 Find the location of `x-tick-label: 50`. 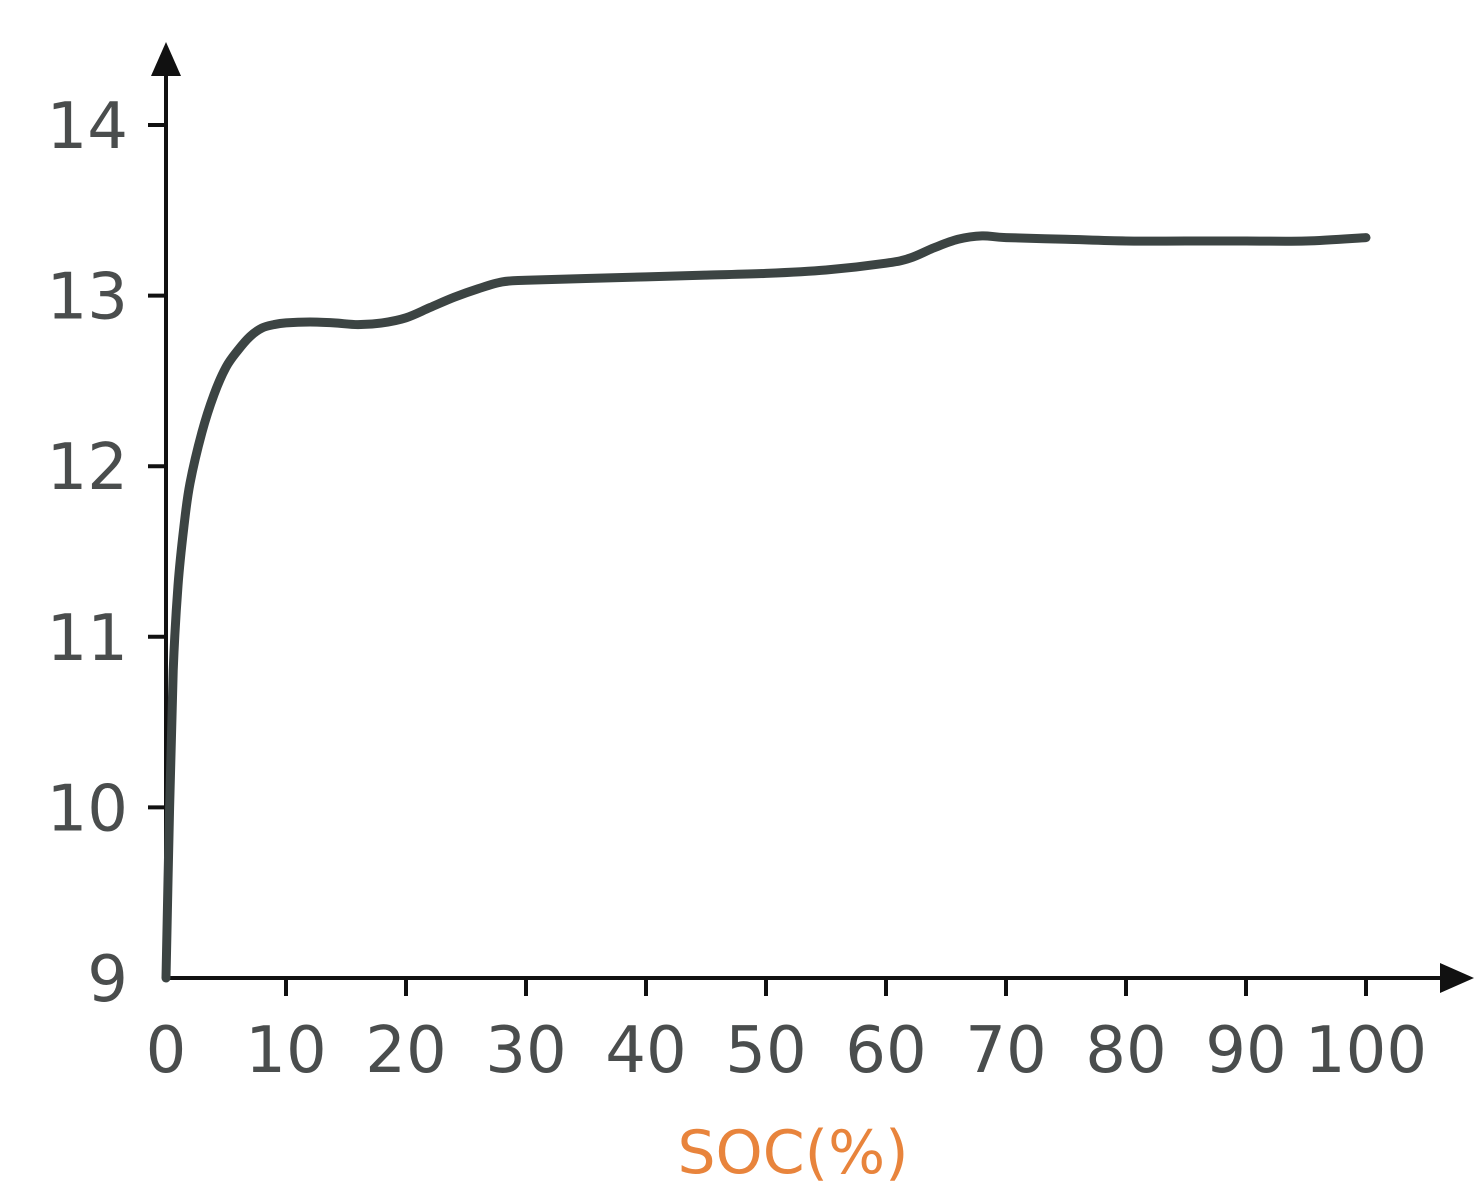

x-tick-label: 50 is located at coordinates (765, 1051).